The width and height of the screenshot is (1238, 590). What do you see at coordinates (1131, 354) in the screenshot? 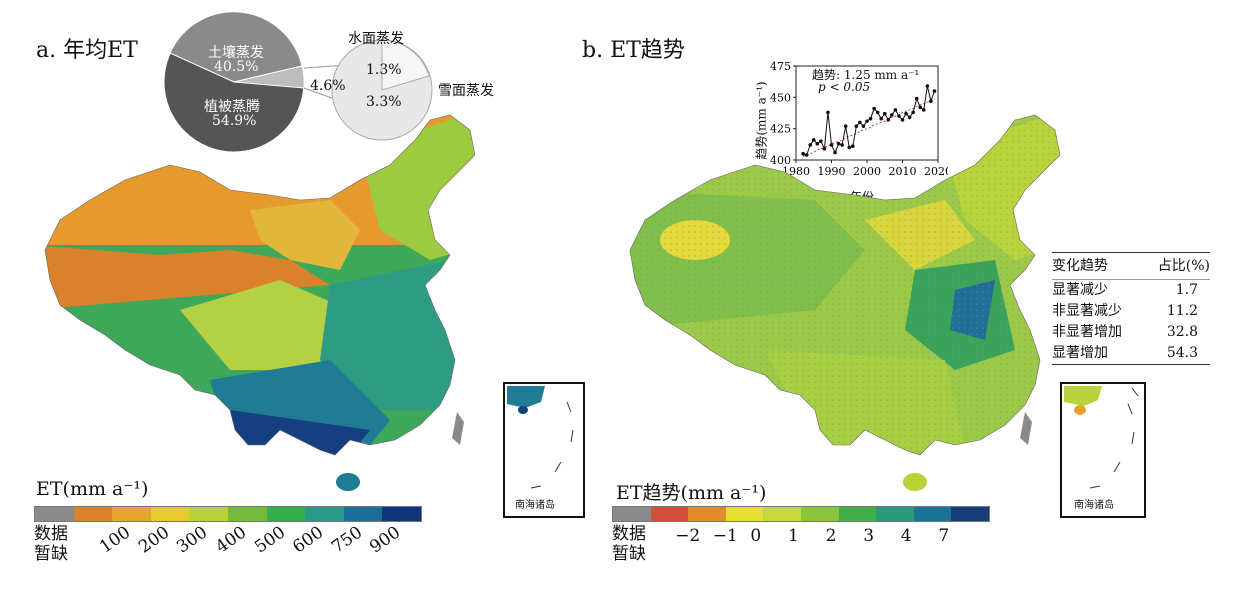
I see `table-row: 显著增加 54.3` at bounding box center [1131, 354].